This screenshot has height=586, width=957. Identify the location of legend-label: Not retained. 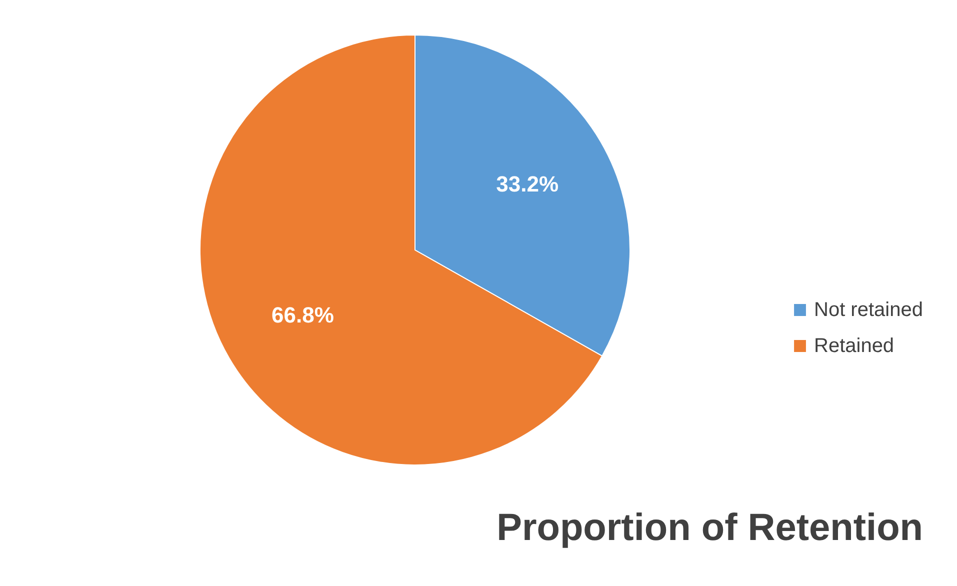
(868, 310).